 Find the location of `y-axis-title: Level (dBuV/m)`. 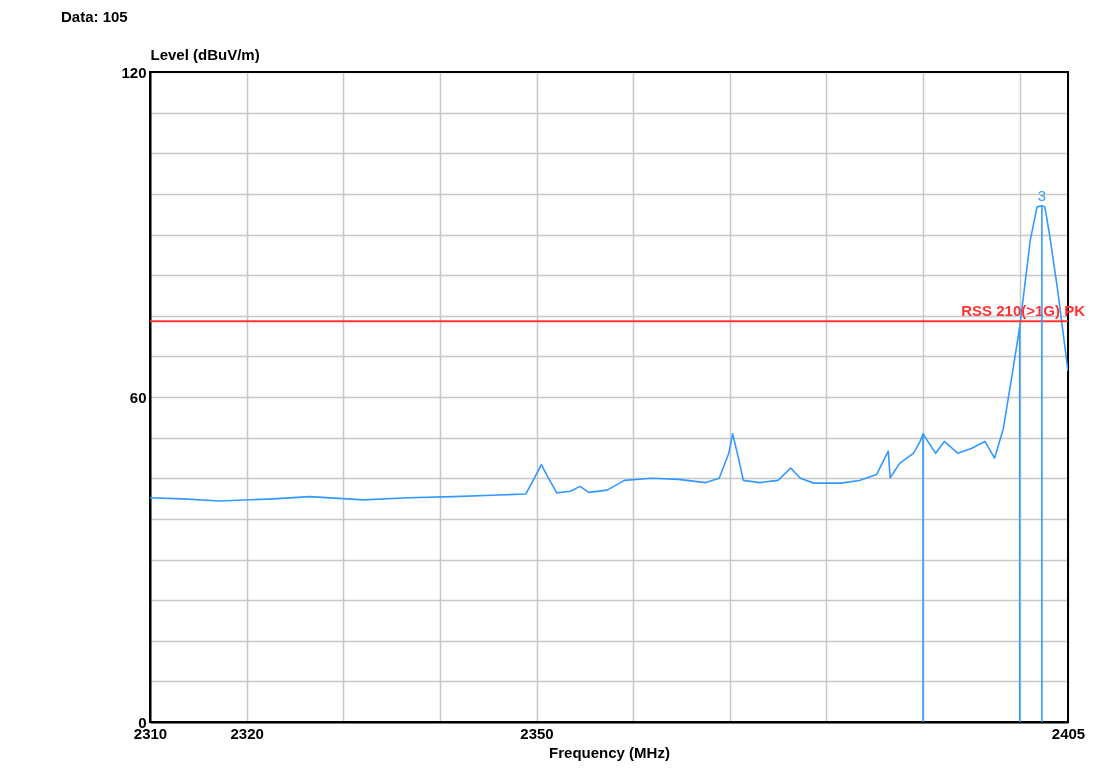

y-axis-title: Level (dBuV/m) is located at coordinates (205, 54).